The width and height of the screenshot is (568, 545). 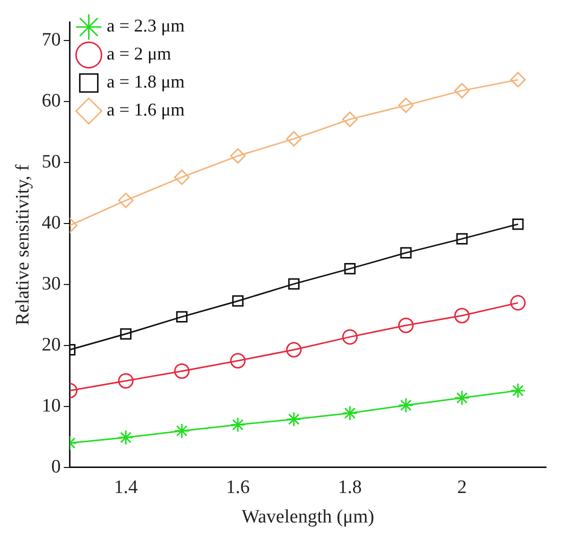 What do you see at coordinates (145, 82) in the screenshot?
I see `legend-label: a = 1.8 μm` at bounding box center [145, 82].